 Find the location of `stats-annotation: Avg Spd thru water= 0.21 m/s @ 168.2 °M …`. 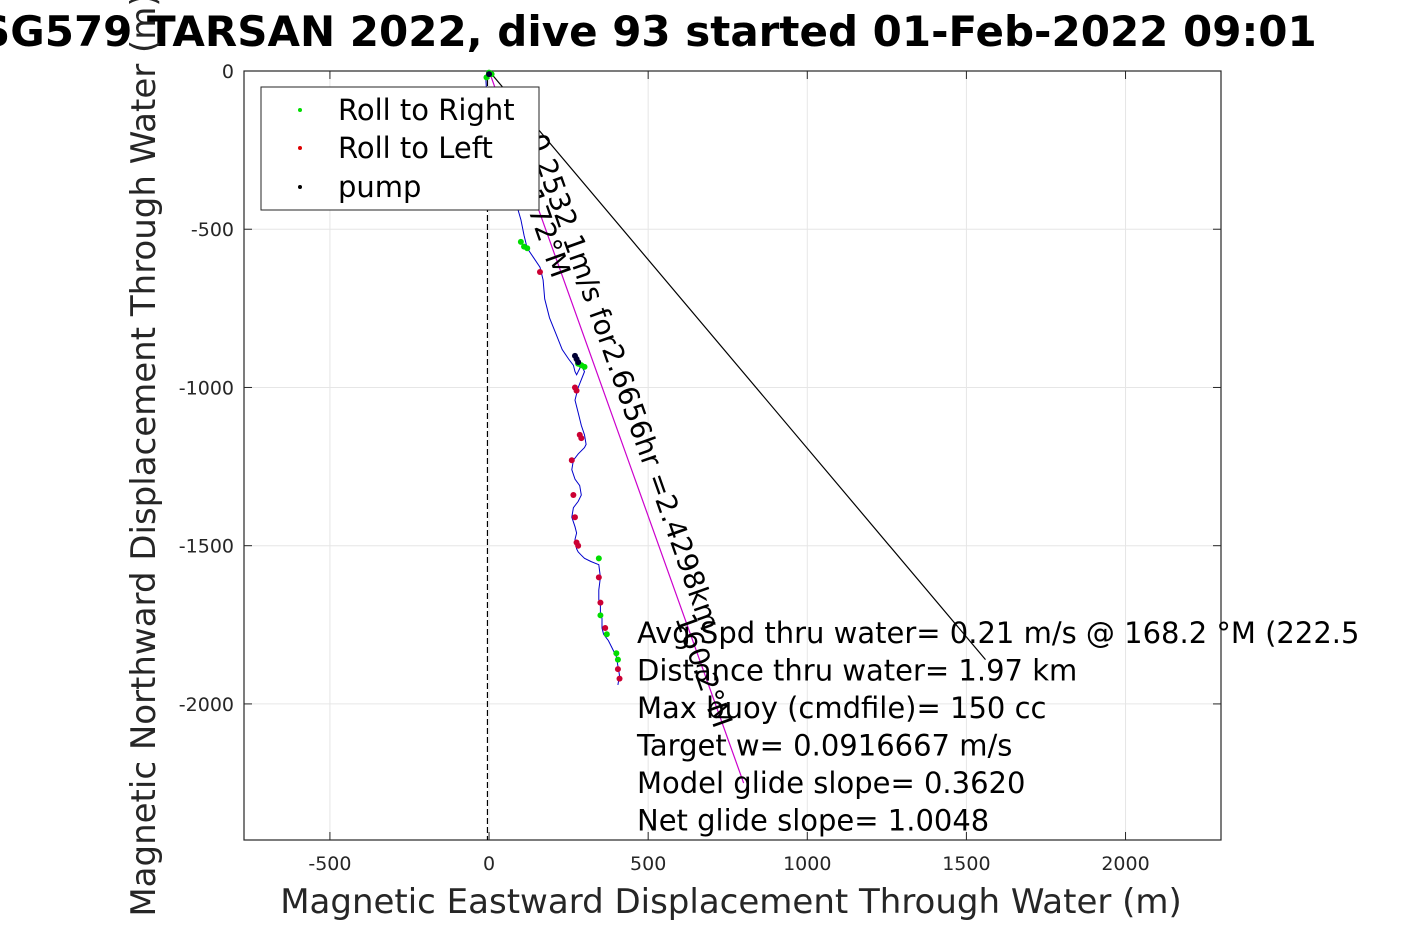

stats-annotation: Avg Spd thru water= 0.21 m/s @ 168.2 °M … is located at coordinates (997, 727).